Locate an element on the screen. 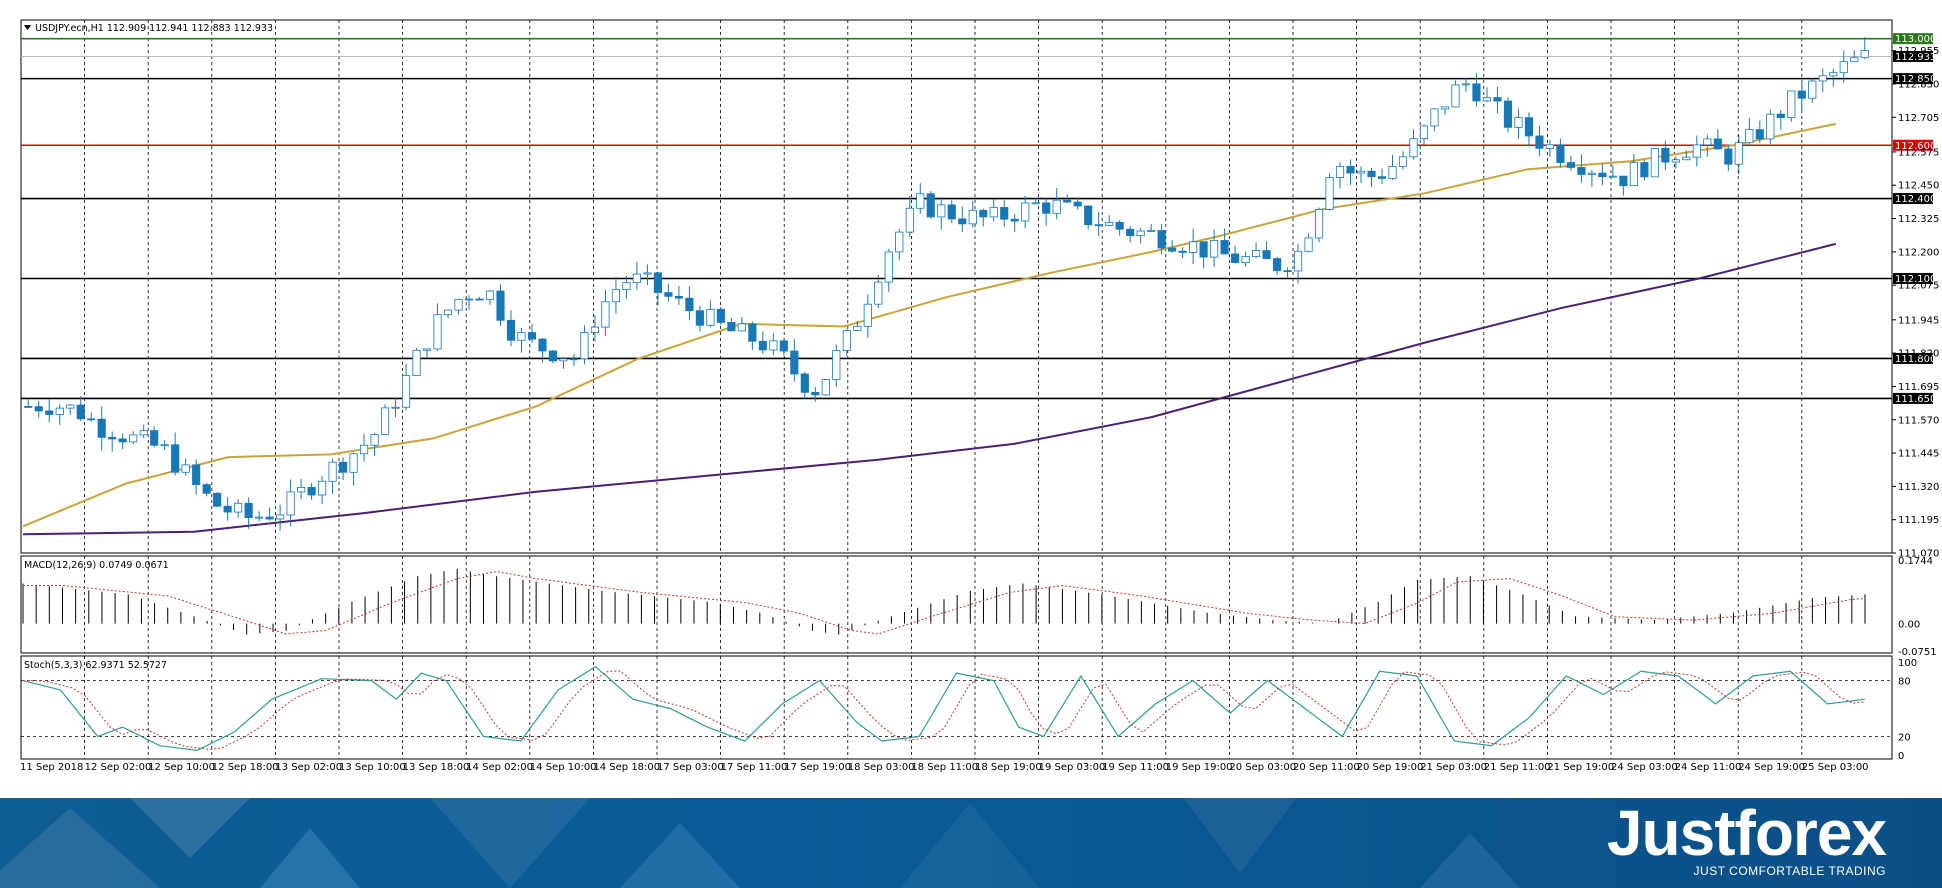 This screenshot has height=888, width=1942. price-level-label: 112.100 is located at coordinates (1915, 279).